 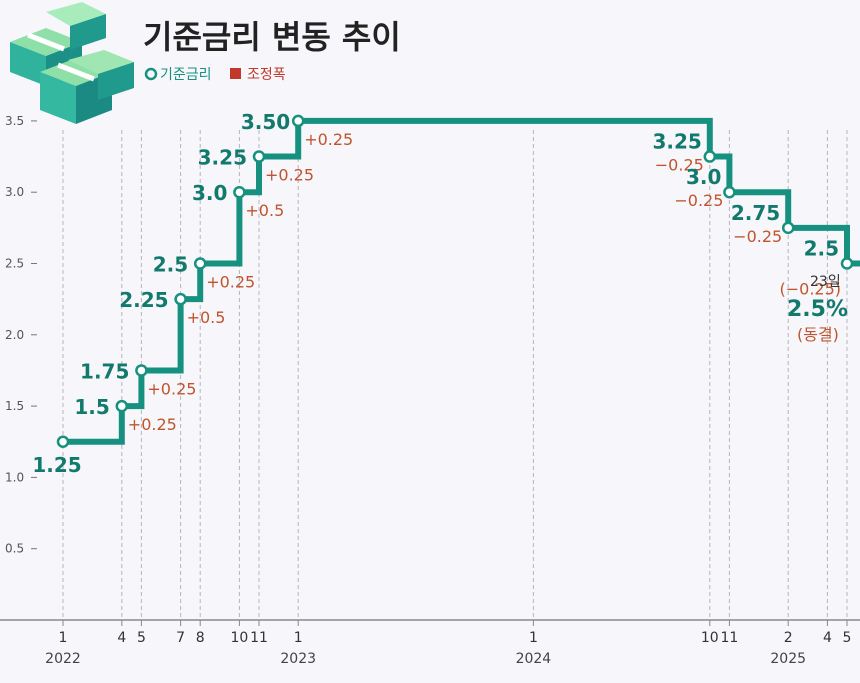 I want to click on y-tick-label: 3.5, so click(x=14, y=121).